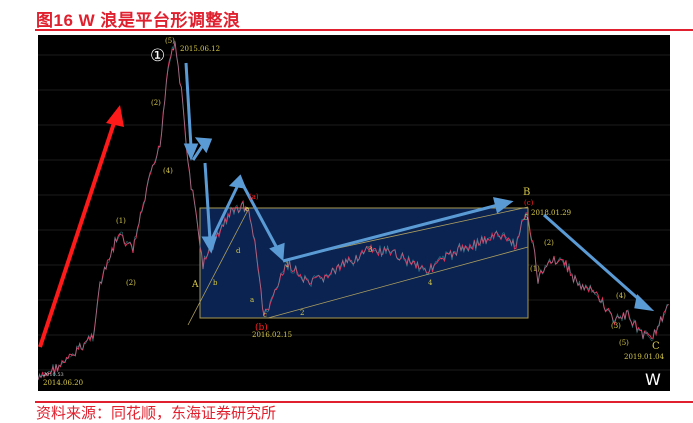 Image resolution: width=693 pixels, height=423 pixels. I want to click on source-divider, so click(364, 402).